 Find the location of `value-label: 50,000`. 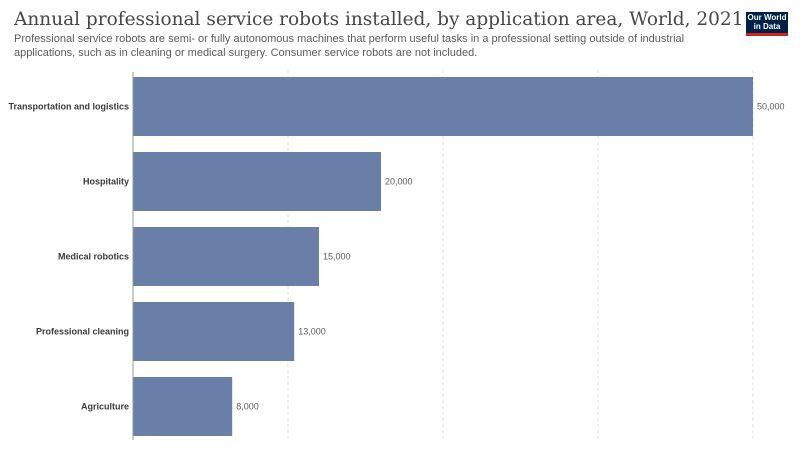

value-label: 50,000 is located at coordinates (771, 107).